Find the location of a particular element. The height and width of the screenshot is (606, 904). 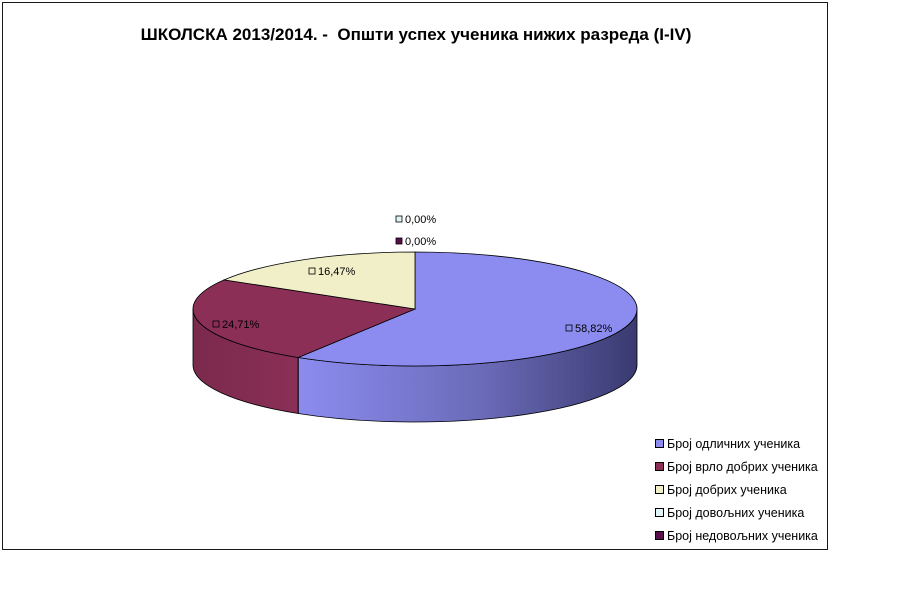

legend-item: Број добрих ученика is located at coordinates (743, 489).